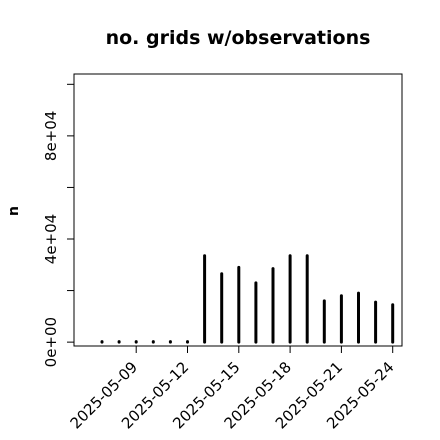 The height and width of the screenshot is (440, 440). I want to click on y-tick-label: 8e+04, so click(51, 136).